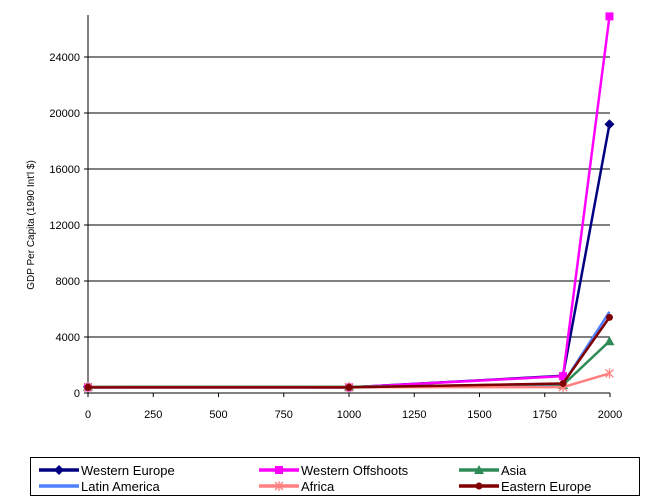 The image size is (648, 498). What do you see at coordinates (77, 394) in the screenshot?
I see `y-tick-label: 0` at bounding box center [77, 394].